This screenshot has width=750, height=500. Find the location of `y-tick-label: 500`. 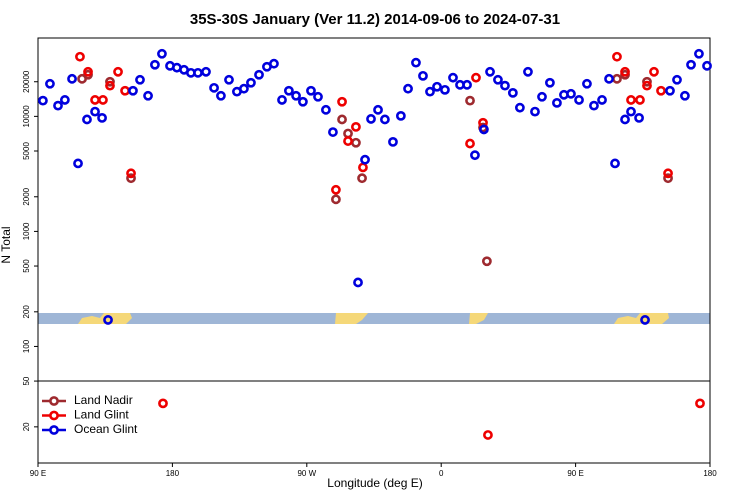

y-tick-label: 500 is located at coordinates (26, 266).